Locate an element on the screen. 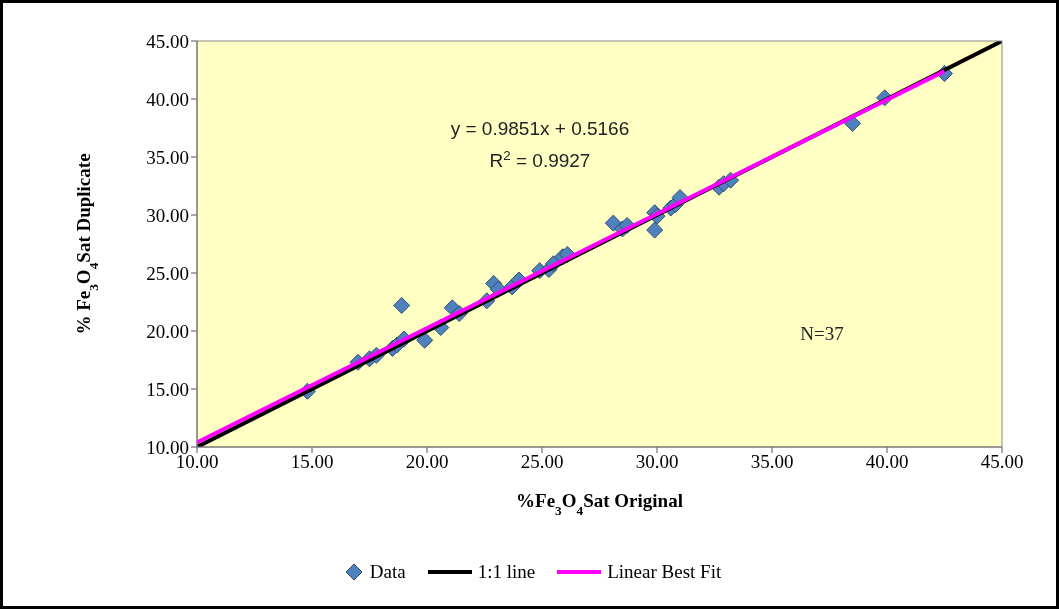 This screenshot has height=609, width=1059. legend-label: Data is located at coordinates (387, 572).